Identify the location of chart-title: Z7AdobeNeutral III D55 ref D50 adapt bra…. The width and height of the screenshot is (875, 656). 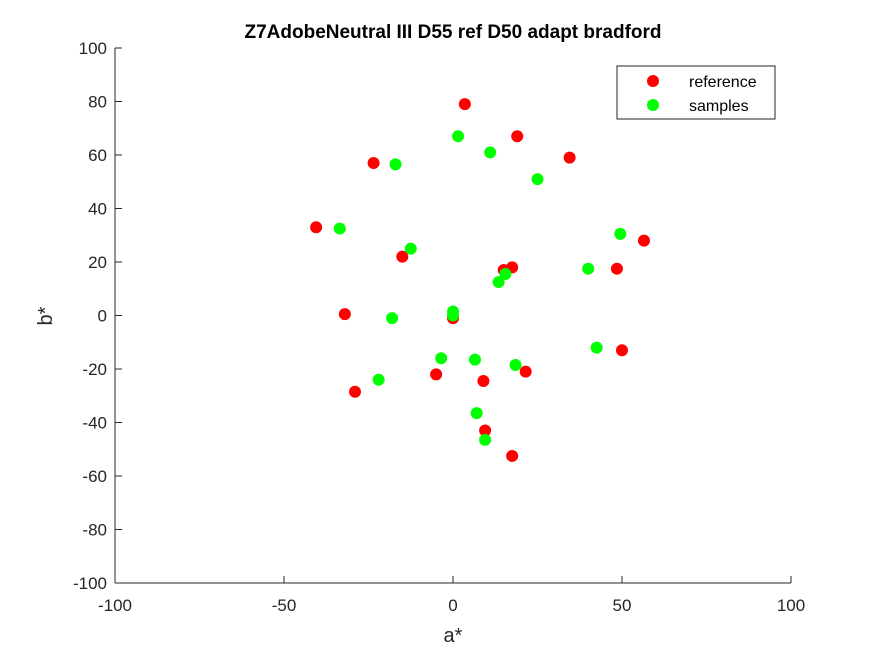
(452, 32).